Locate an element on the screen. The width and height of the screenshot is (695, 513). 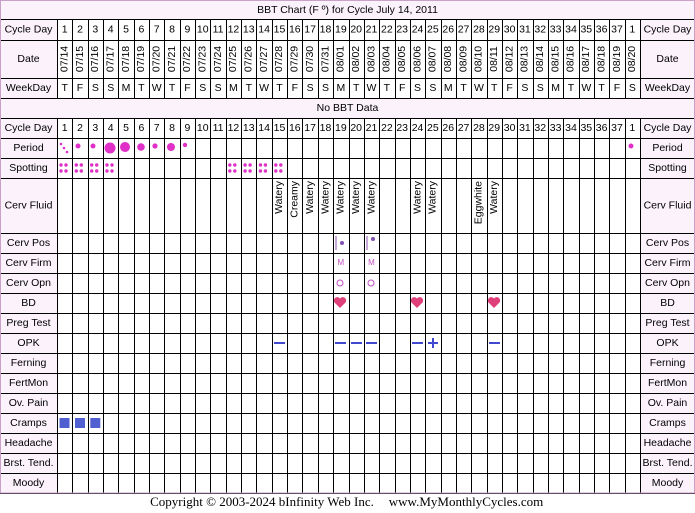
row-label: Cerv Fluid is located at coordinates (29, 205).